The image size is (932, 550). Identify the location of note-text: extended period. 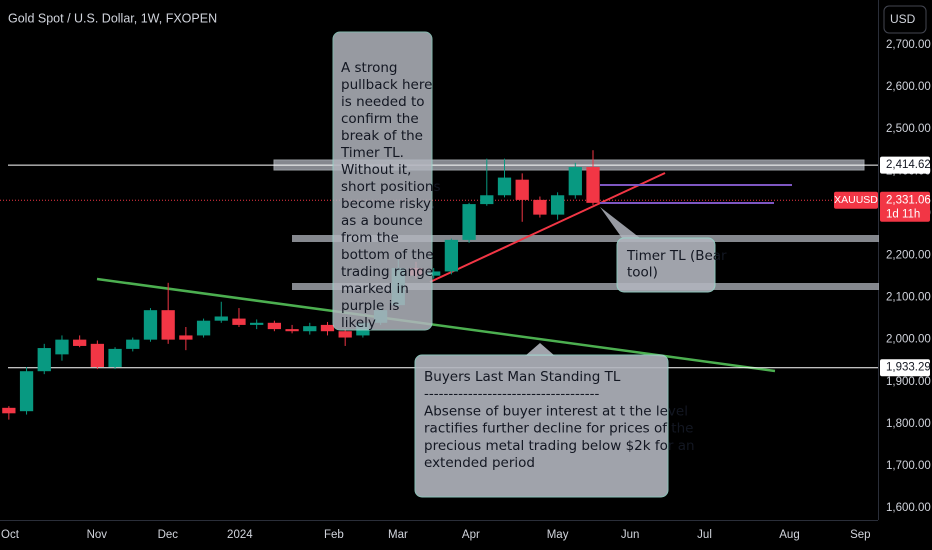
(479, 463).